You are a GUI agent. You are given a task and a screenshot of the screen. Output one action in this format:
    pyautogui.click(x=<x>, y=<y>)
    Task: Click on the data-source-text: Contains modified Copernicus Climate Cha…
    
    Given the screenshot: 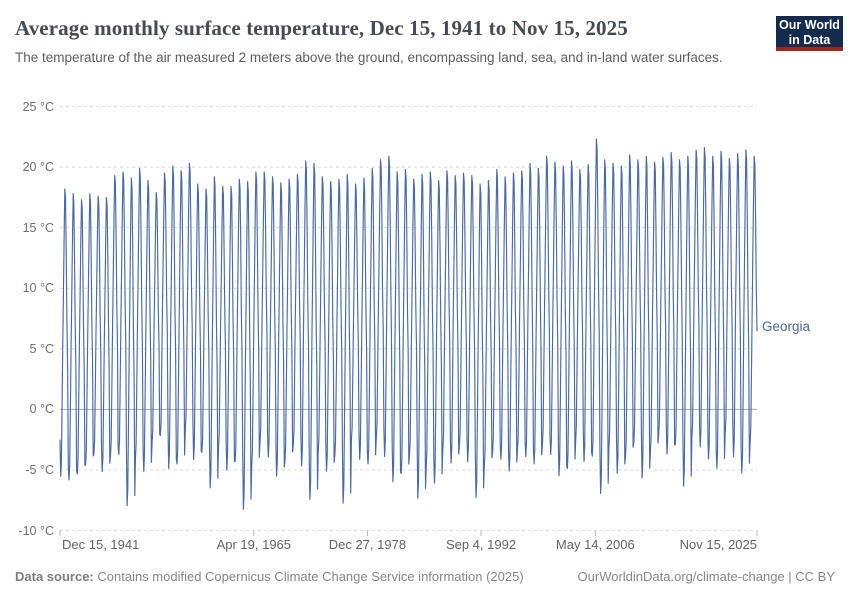 What is the action you would take?
    pyautogui.click(x=308, y=576)
    